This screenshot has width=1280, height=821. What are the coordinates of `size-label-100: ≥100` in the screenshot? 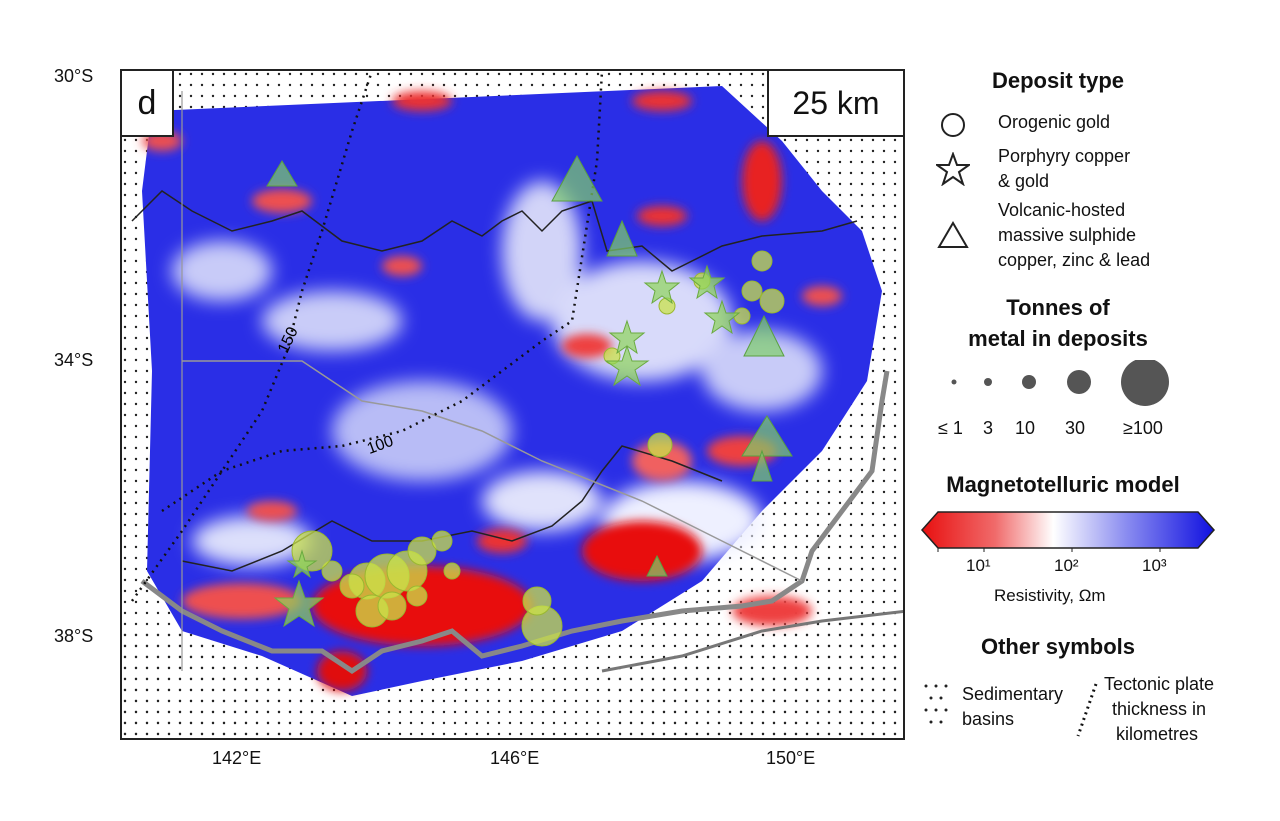 It's located at (1143, 428).